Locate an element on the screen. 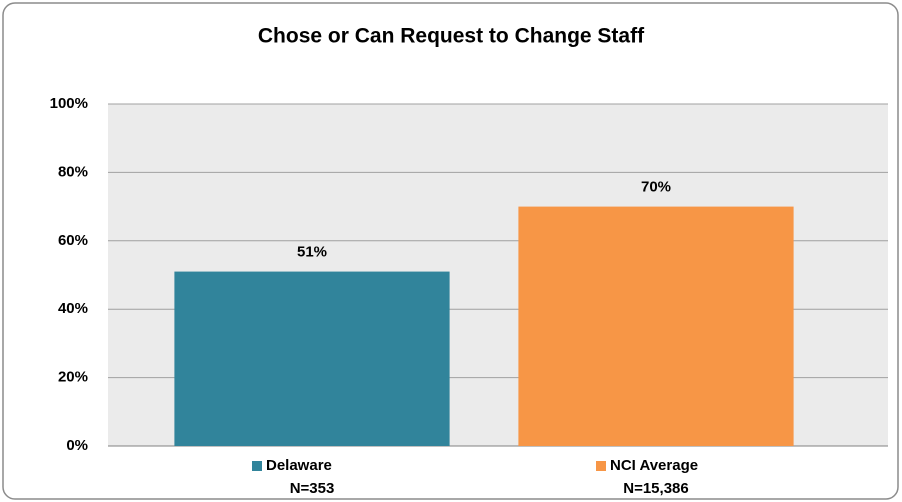  value-label: 70% is located at coordinates (656, 187).